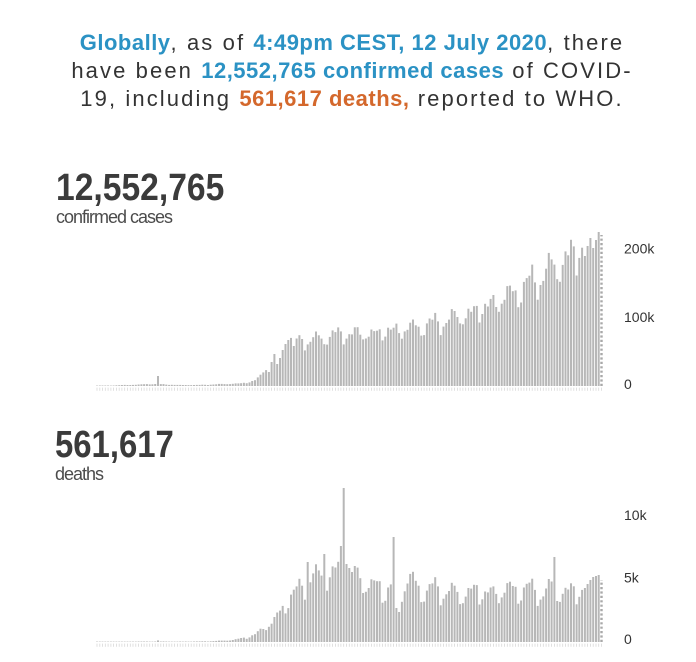  Describe the element at coordinates (639, 249) in the screenshot. I see `svg-text: 200k` at that location.